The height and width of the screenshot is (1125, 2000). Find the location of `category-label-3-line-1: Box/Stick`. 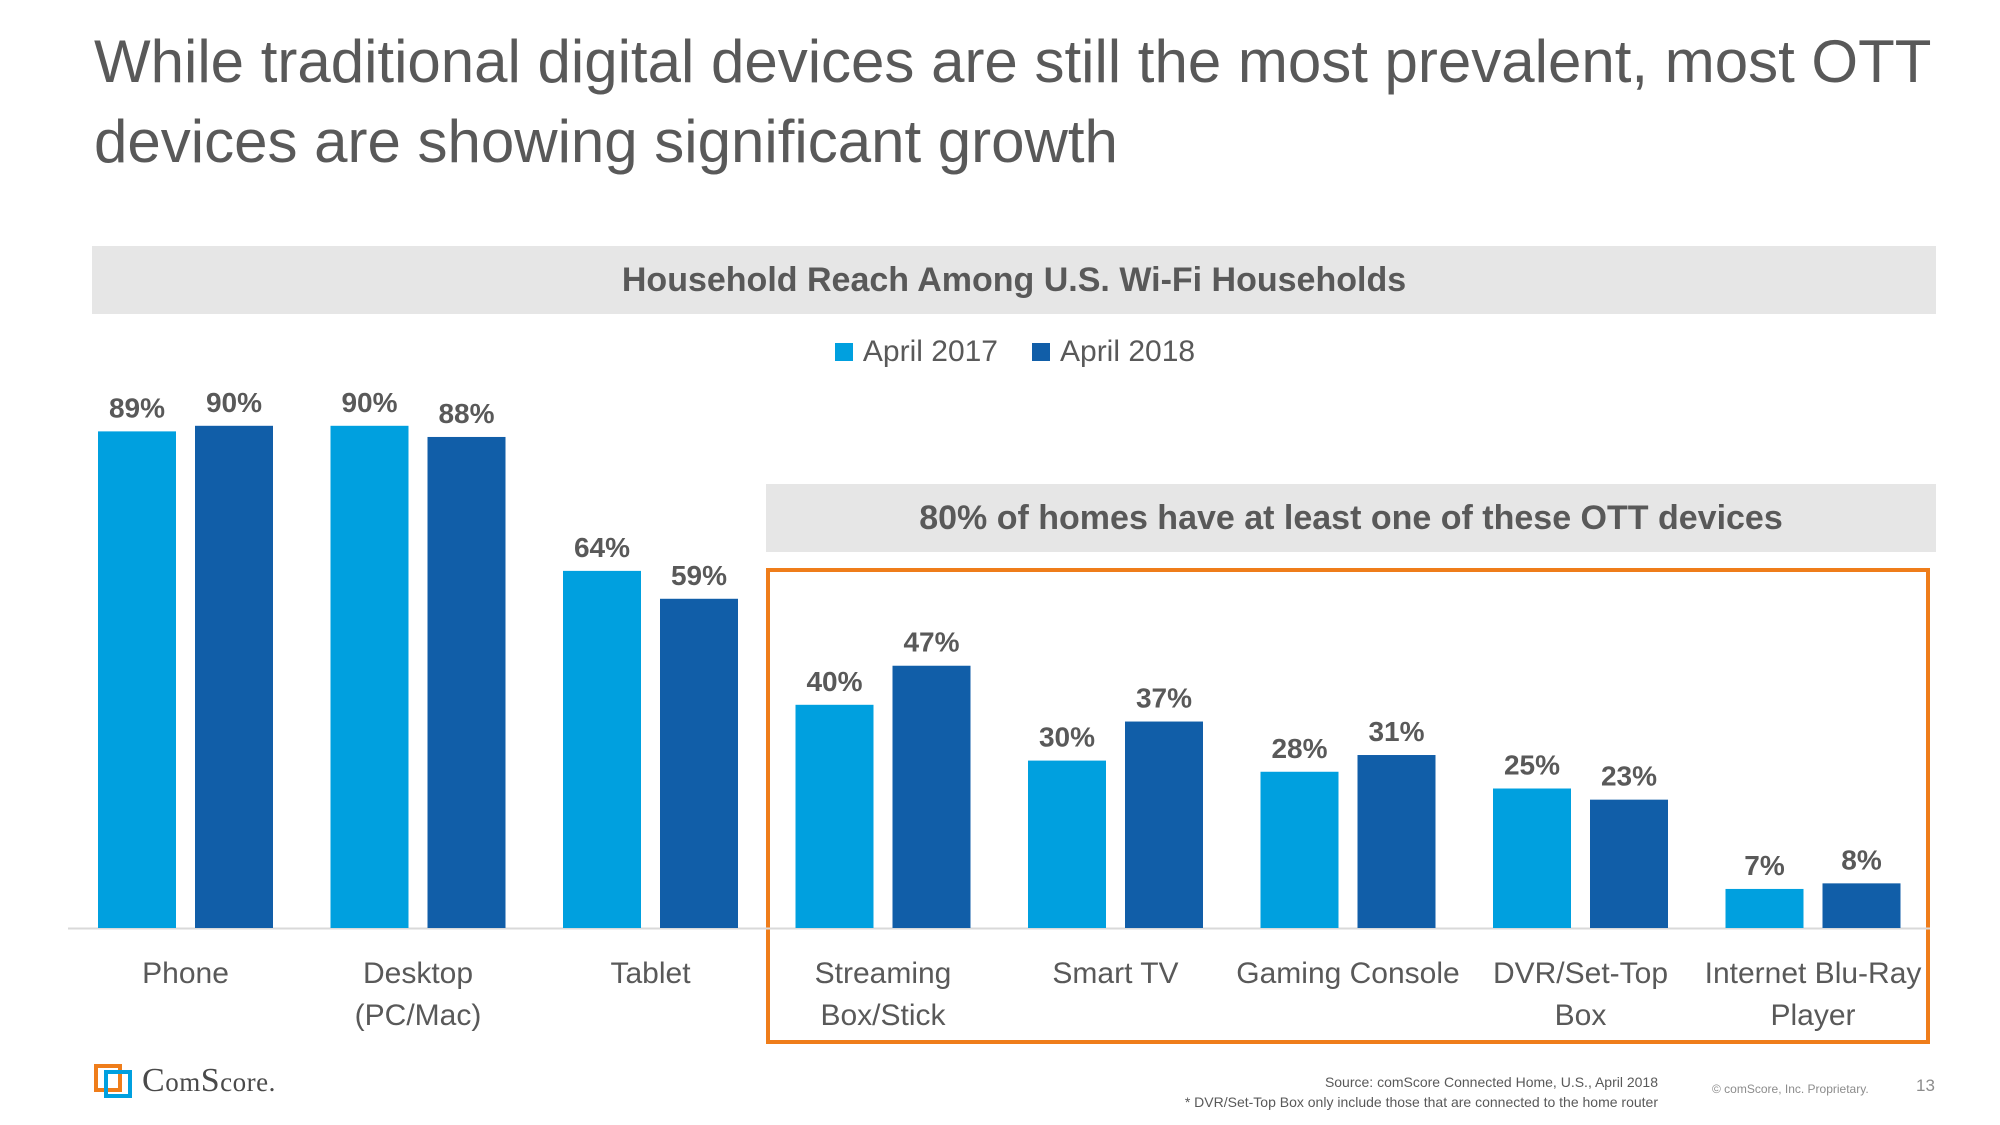

category-label-3-line-1: Box/Stick is located at coordinates (883, 1015).